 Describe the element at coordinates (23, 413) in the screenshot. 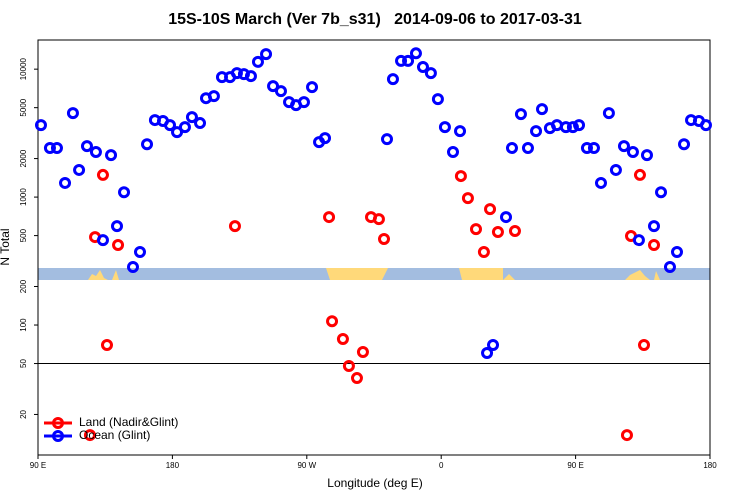

I see `y-tick-label: 20` at that location.